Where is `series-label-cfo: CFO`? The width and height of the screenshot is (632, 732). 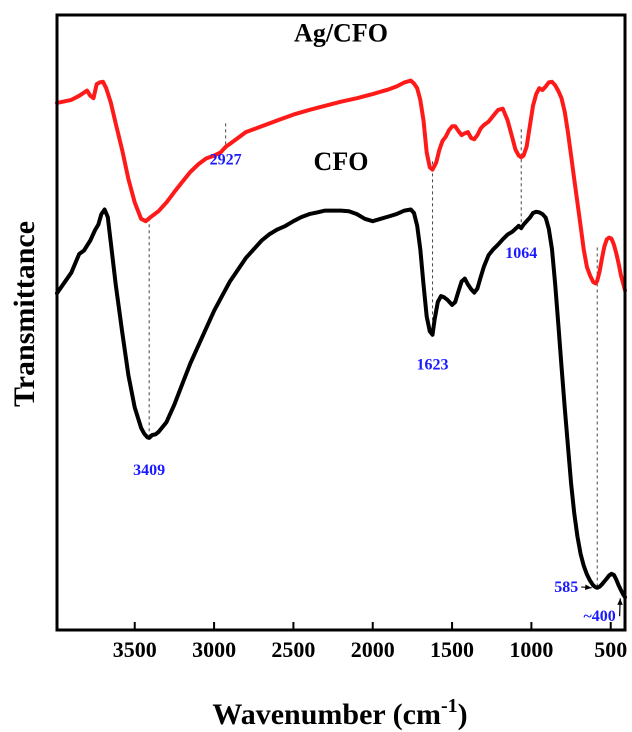 series-label-cfo: CFO is located at coordinates (341, 161).